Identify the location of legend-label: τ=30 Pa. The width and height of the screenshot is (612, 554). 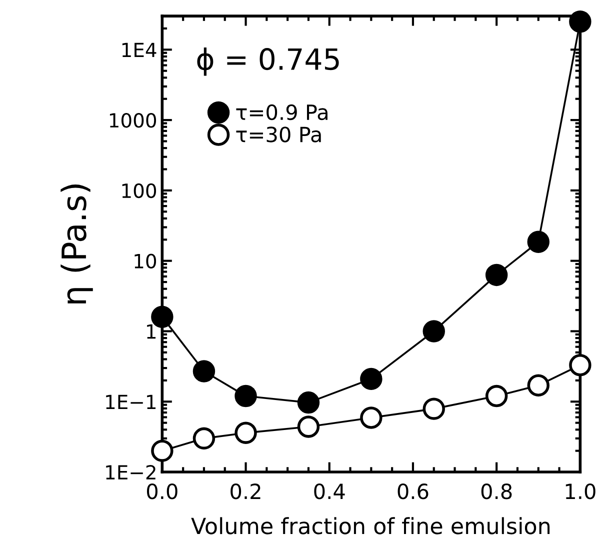
(278, 134).